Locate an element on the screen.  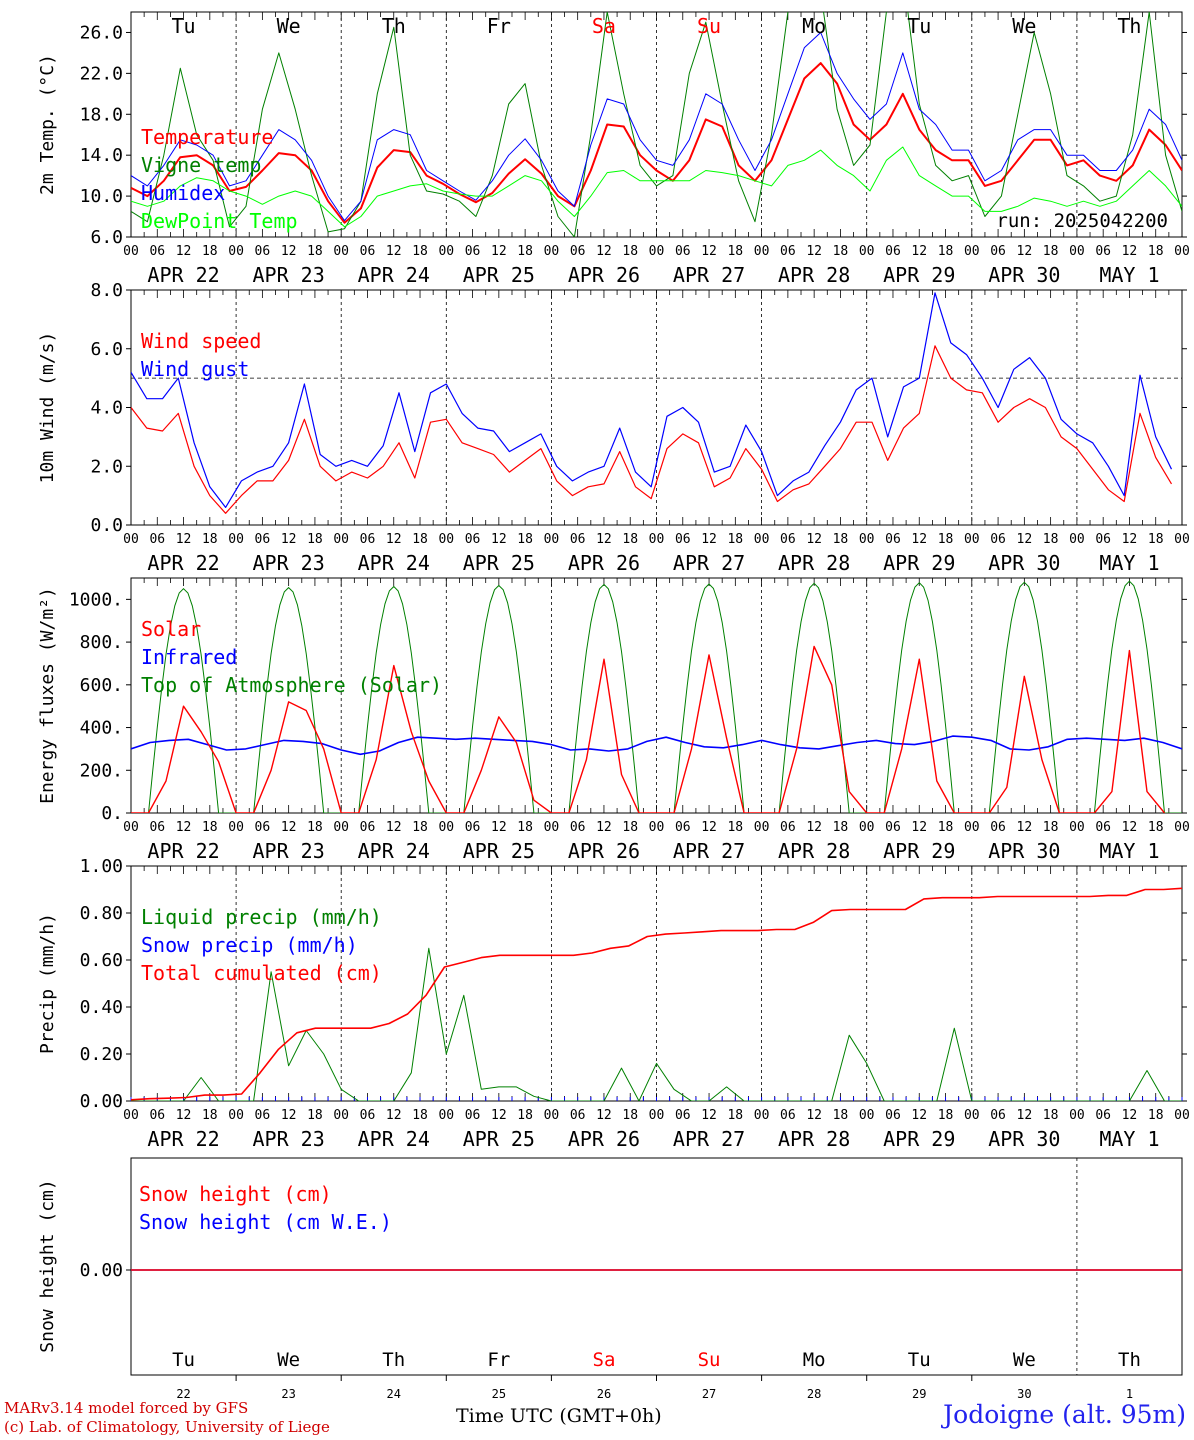
wind-series is located at coordinates (652, 403).